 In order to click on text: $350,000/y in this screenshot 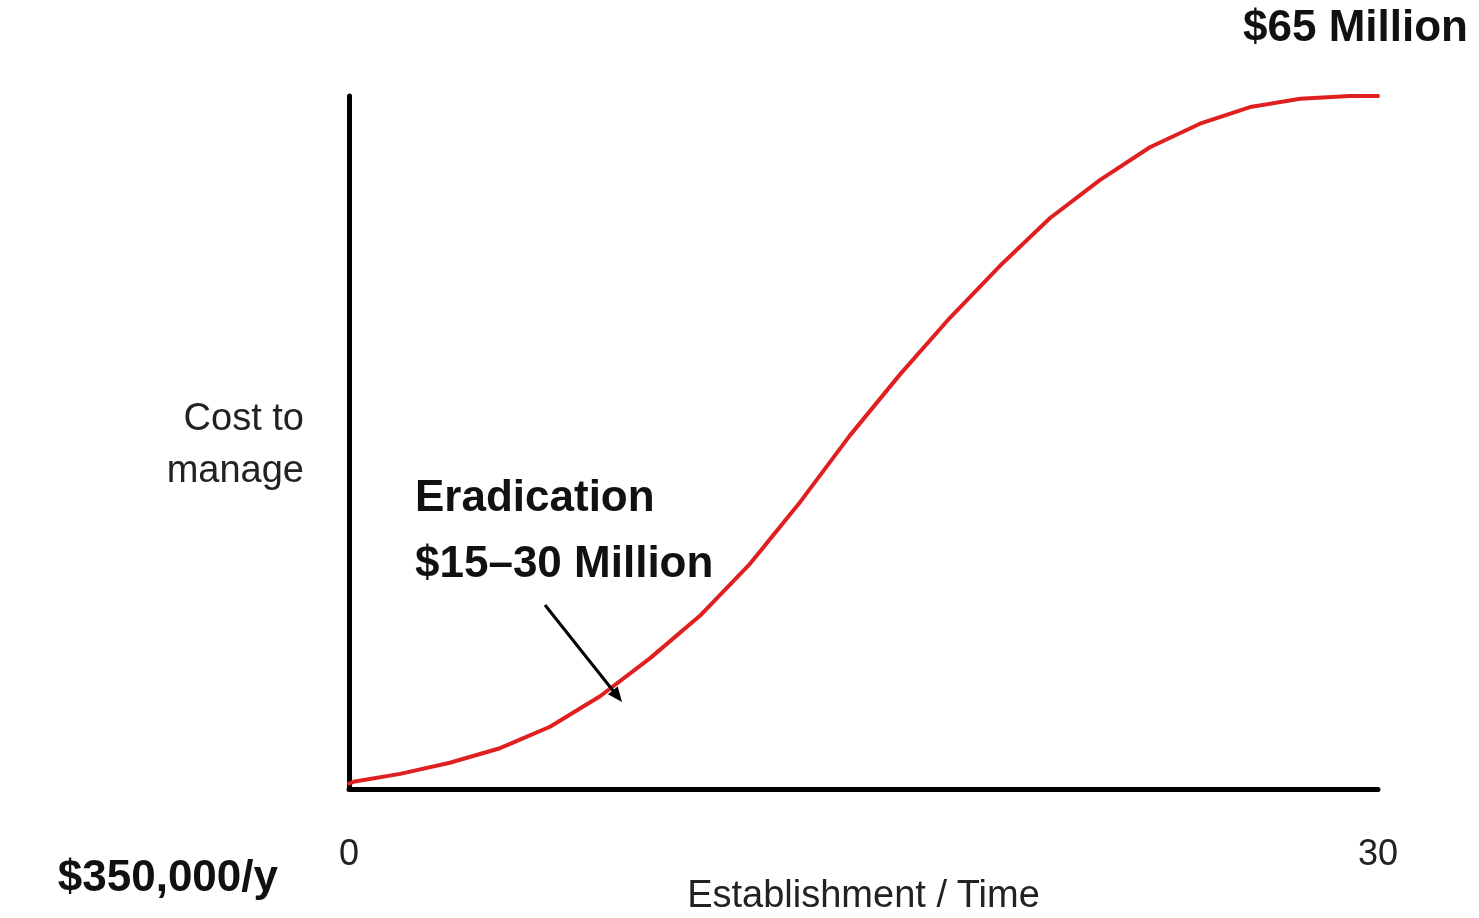, I will do `click(168, 875)`.